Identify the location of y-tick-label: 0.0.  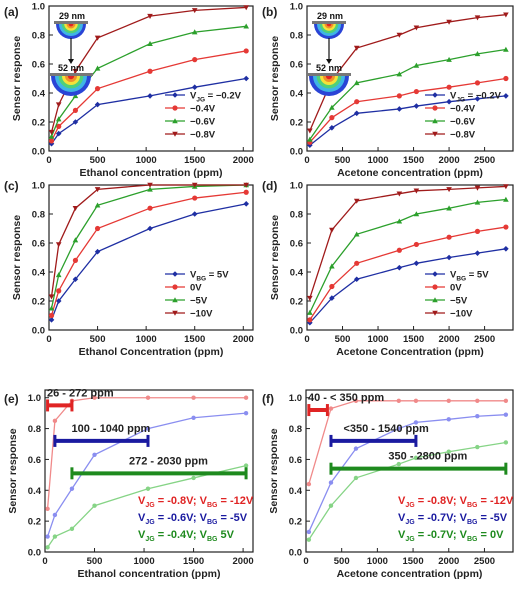
(296, 331).